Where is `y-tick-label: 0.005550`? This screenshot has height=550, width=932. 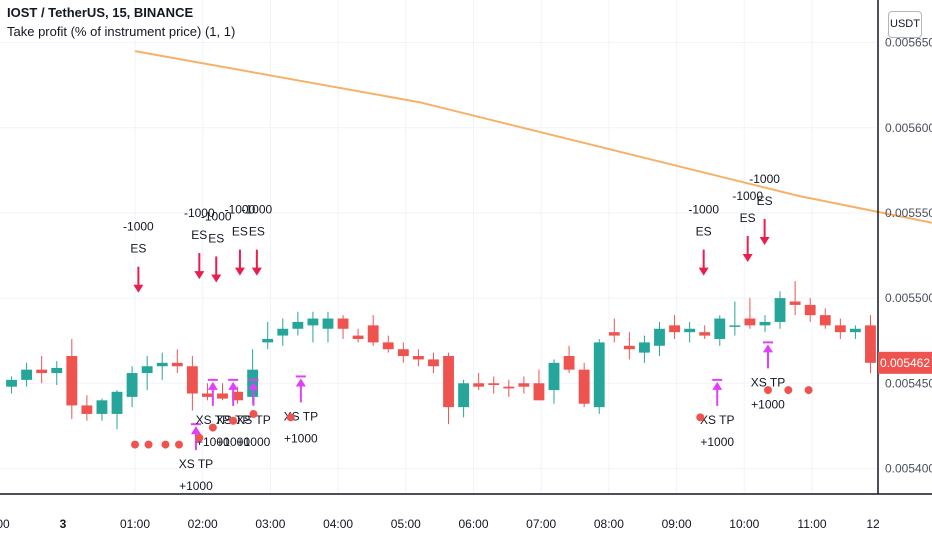 y-tick-label: 0.005550 is located at coordinates (908, 213).